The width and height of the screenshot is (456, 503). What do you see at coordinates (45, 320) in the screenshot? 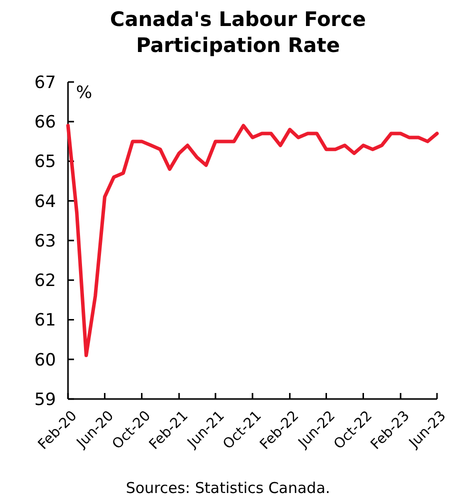
I see `y-tick-label: 61` at bounding box center [45, 320].